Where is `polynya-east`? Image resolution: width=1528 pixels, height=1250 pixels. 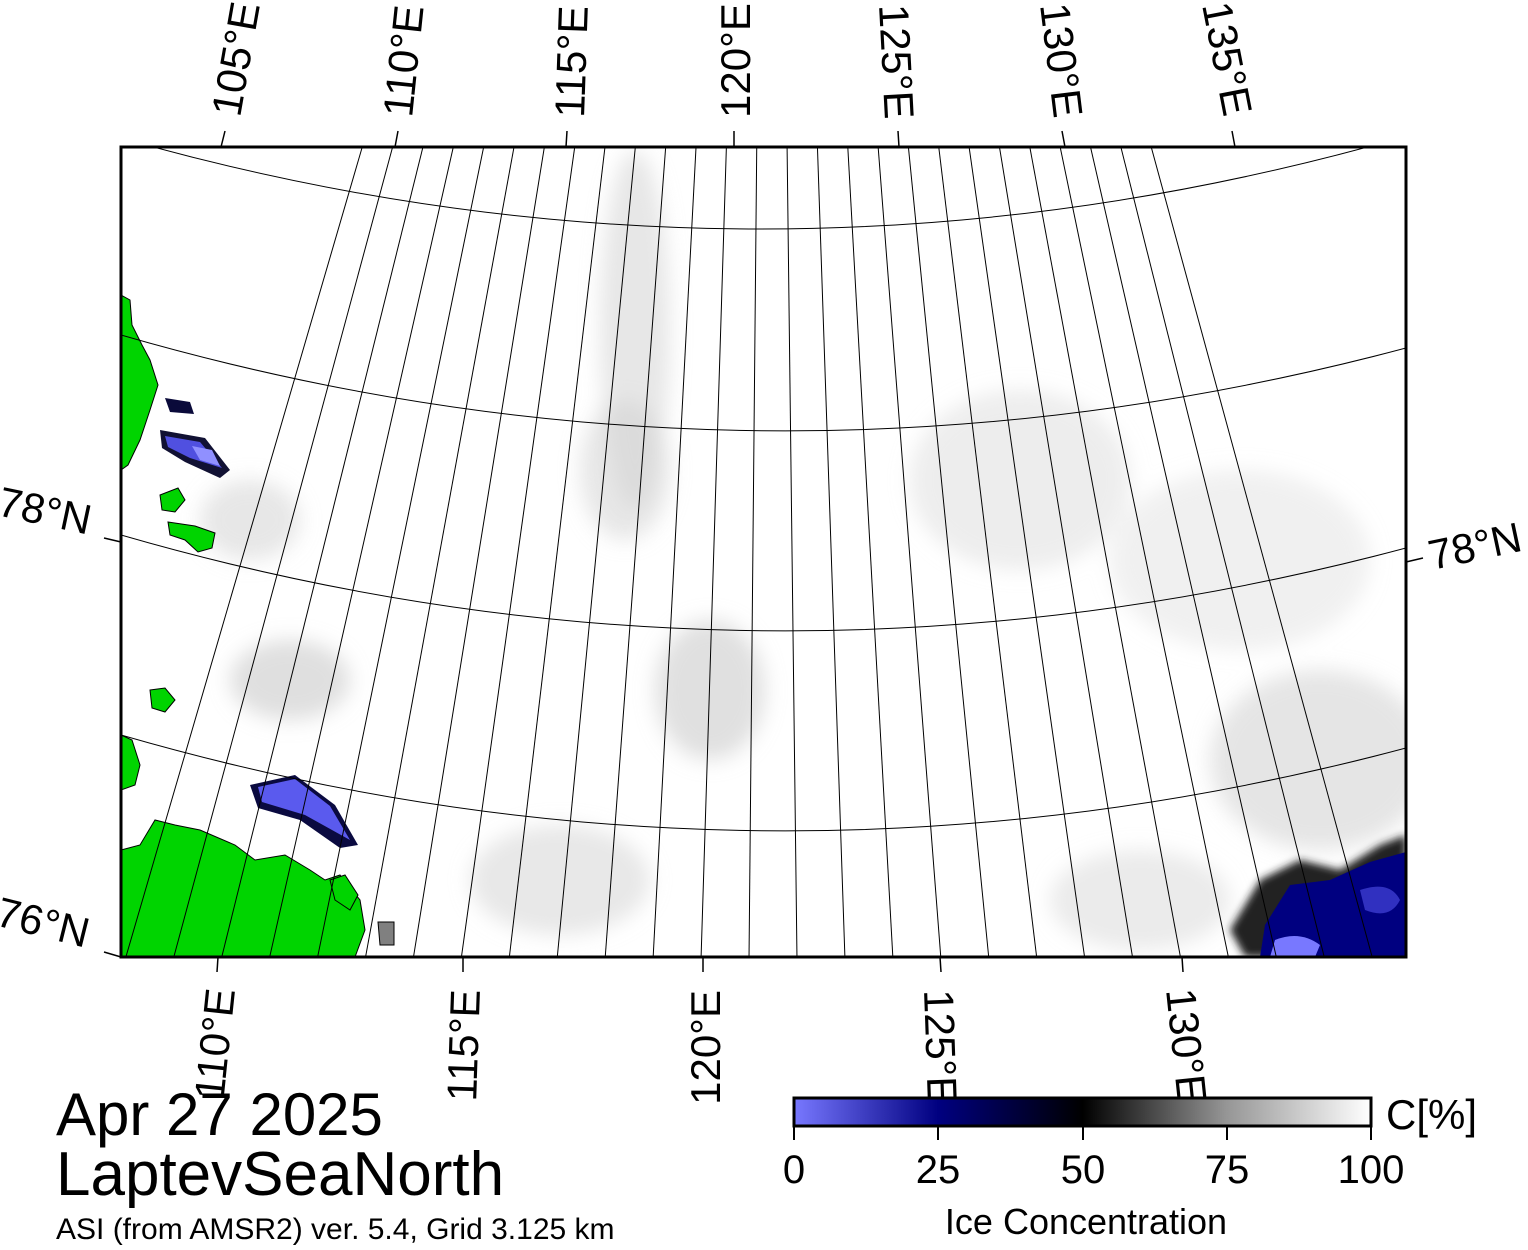 polynya-east is located at coordinates (1333, 904).